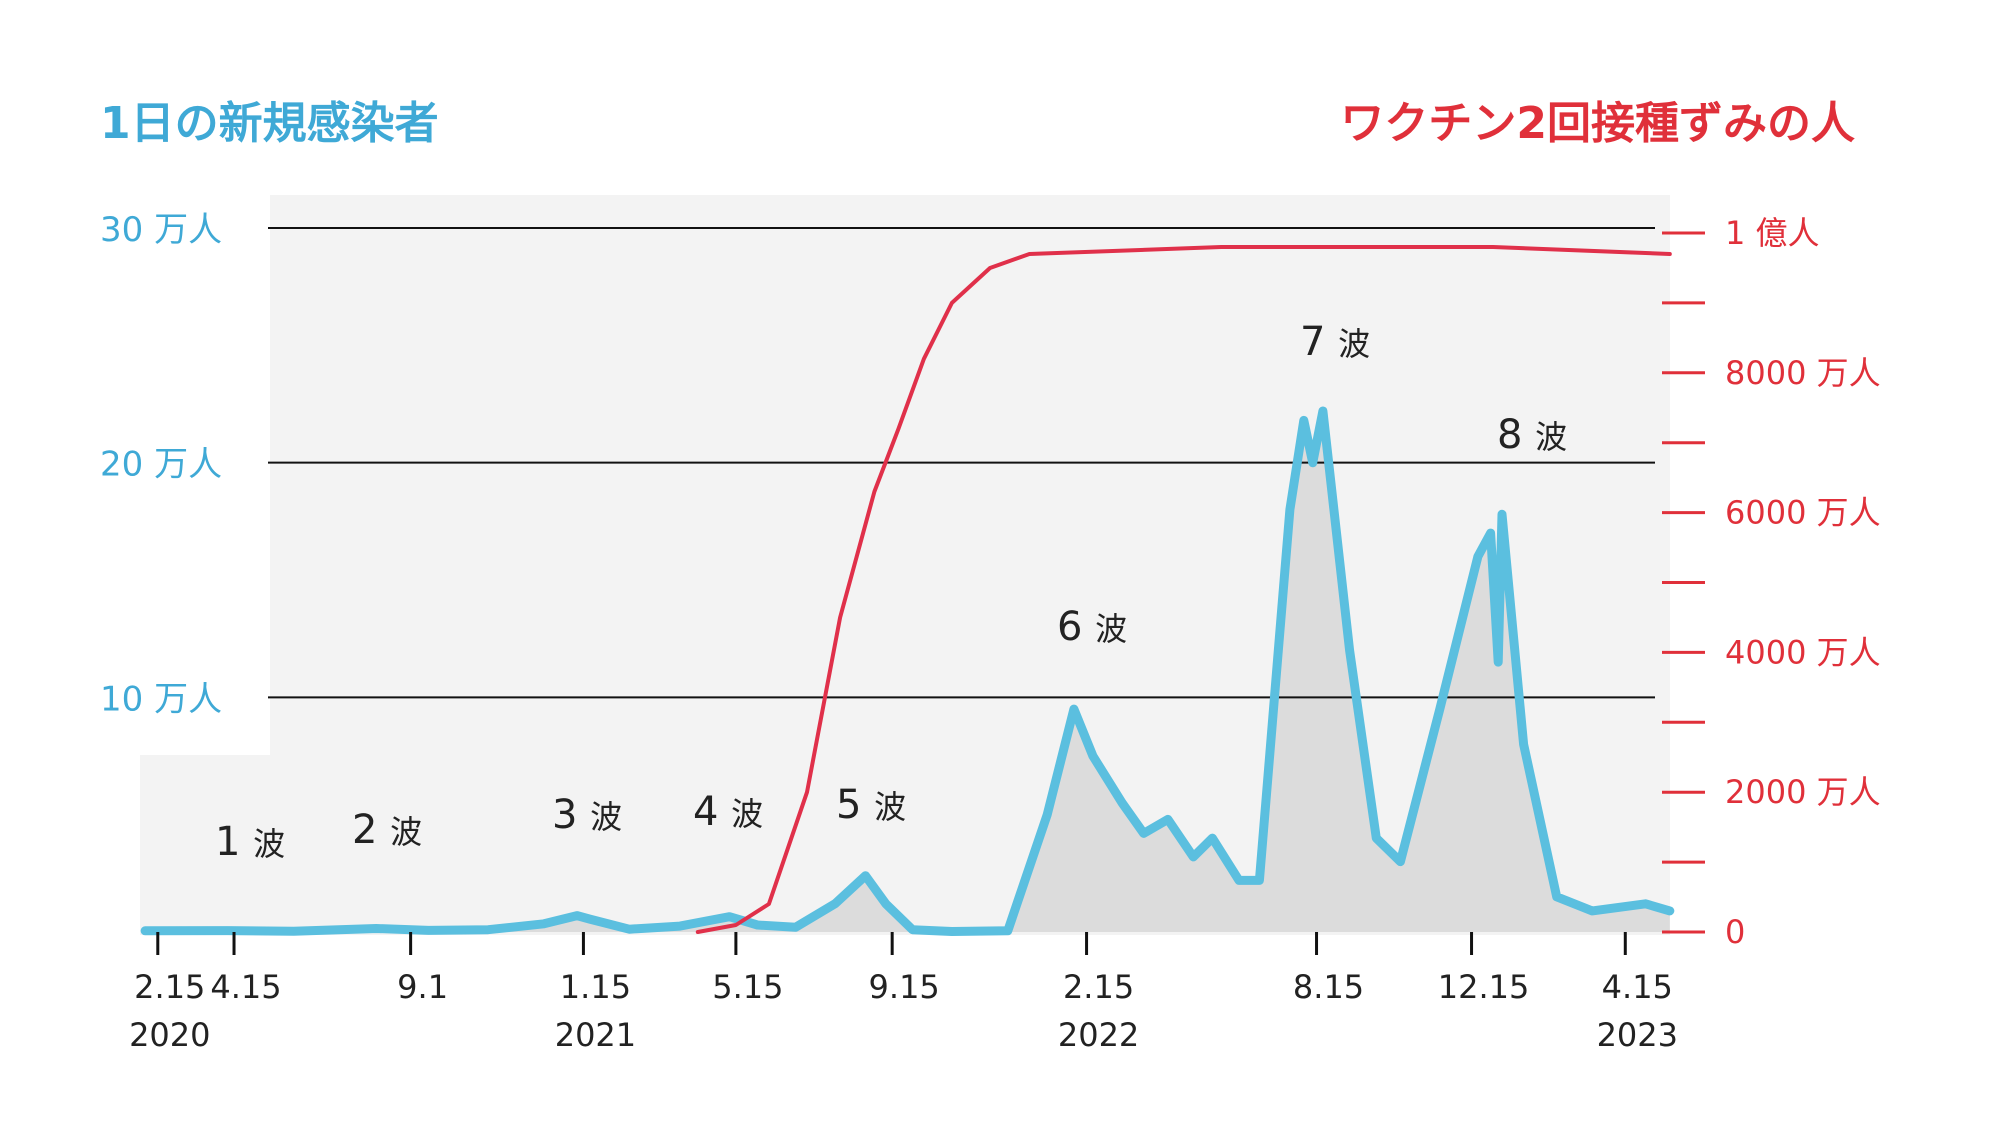 The width and height of the screenshot is (2000, 1125). I want to click on x-tick-label: 12.15, so click(1484, 987).